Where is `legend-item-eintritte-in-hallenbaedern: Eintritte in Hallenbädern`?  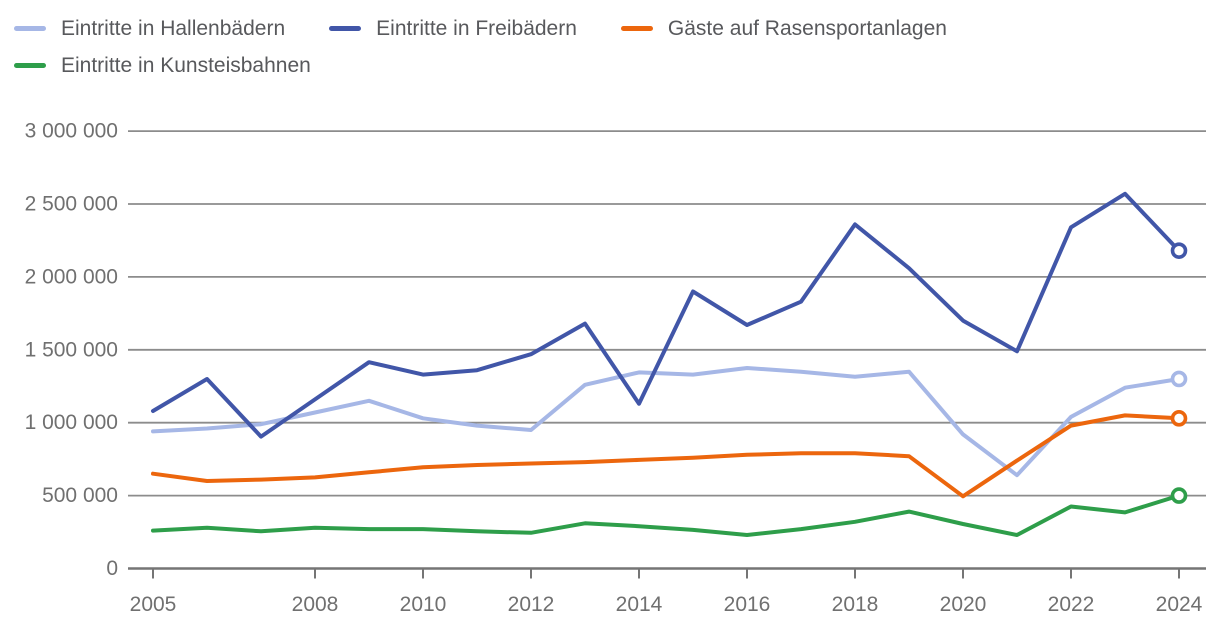 legend-item-eintritte-in-hallenbaedern: Eintritte in Hallenbädern is located at coordinates (149, 29).